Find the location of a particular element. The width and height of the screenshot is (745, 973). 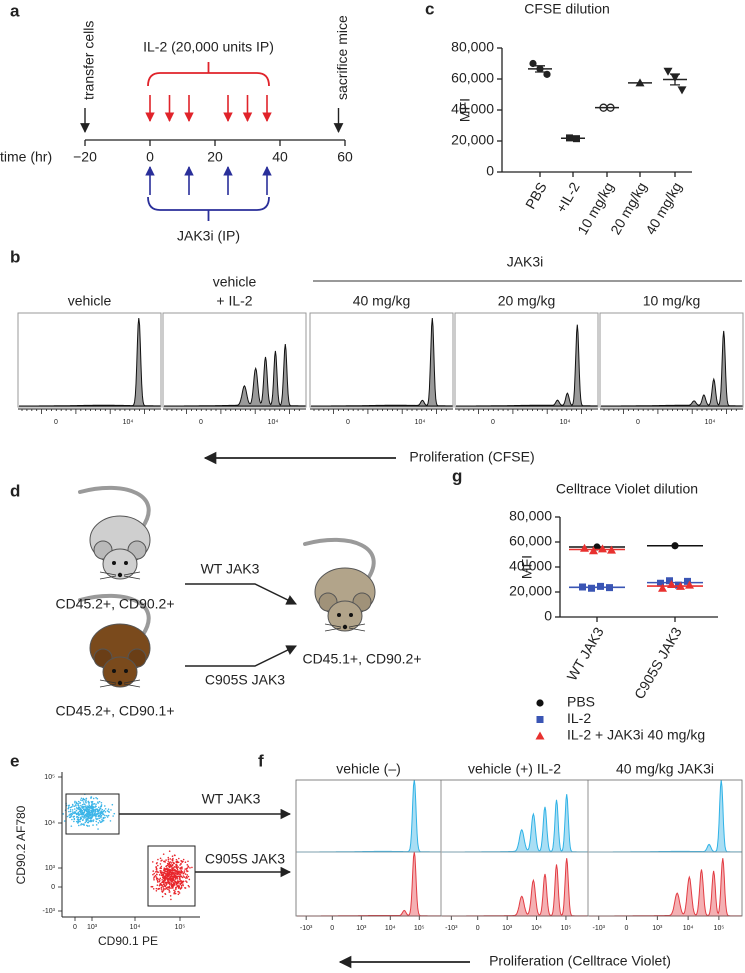

y-tick-label: 10⁴ is located at coordinates (49, 823).